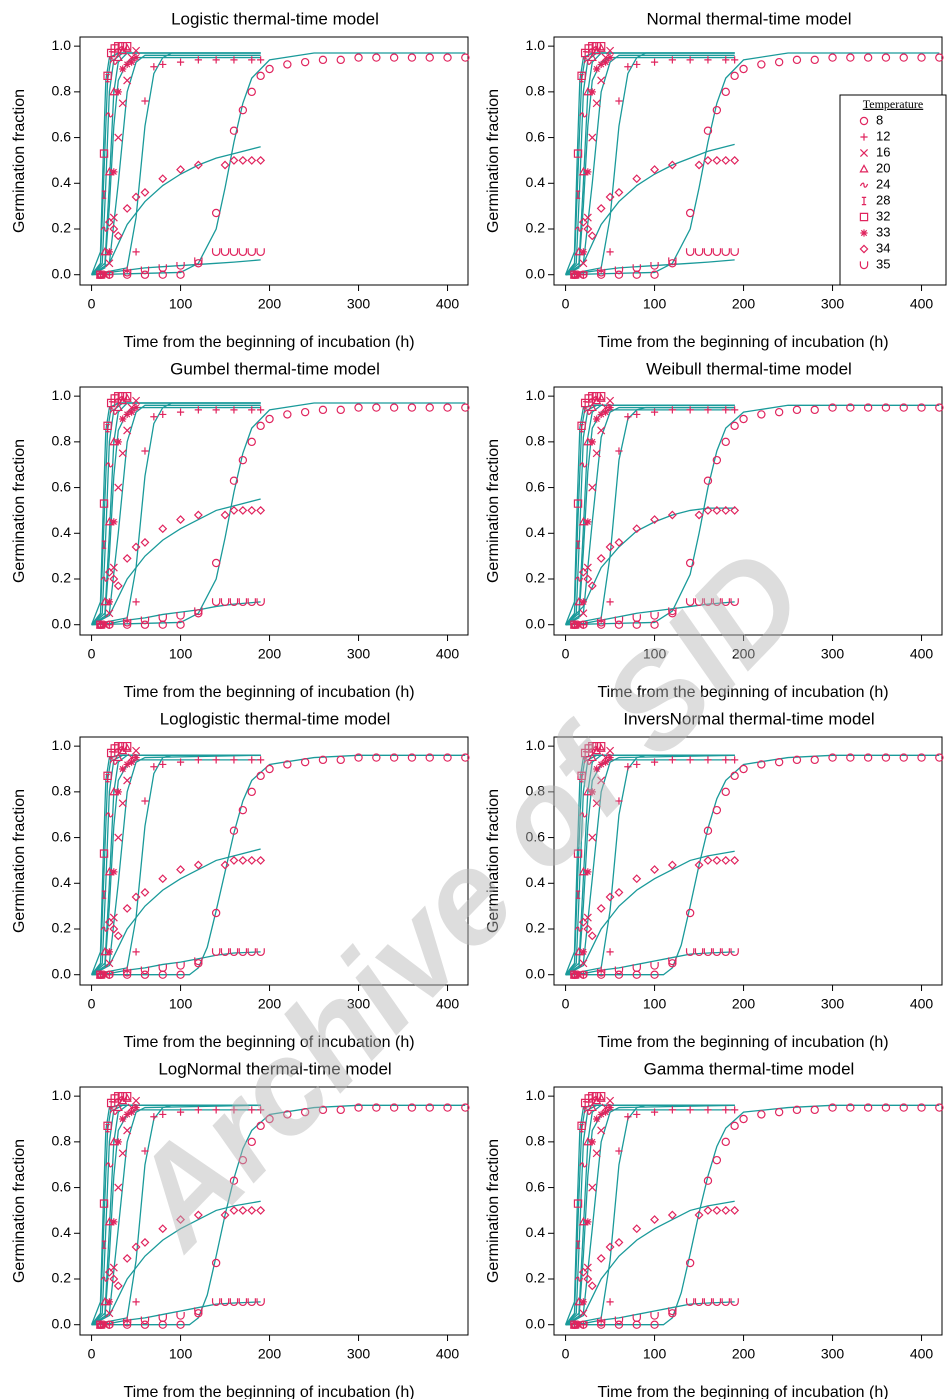  I want to click on y-axis-label: Germination fraction, so click(19, 161).